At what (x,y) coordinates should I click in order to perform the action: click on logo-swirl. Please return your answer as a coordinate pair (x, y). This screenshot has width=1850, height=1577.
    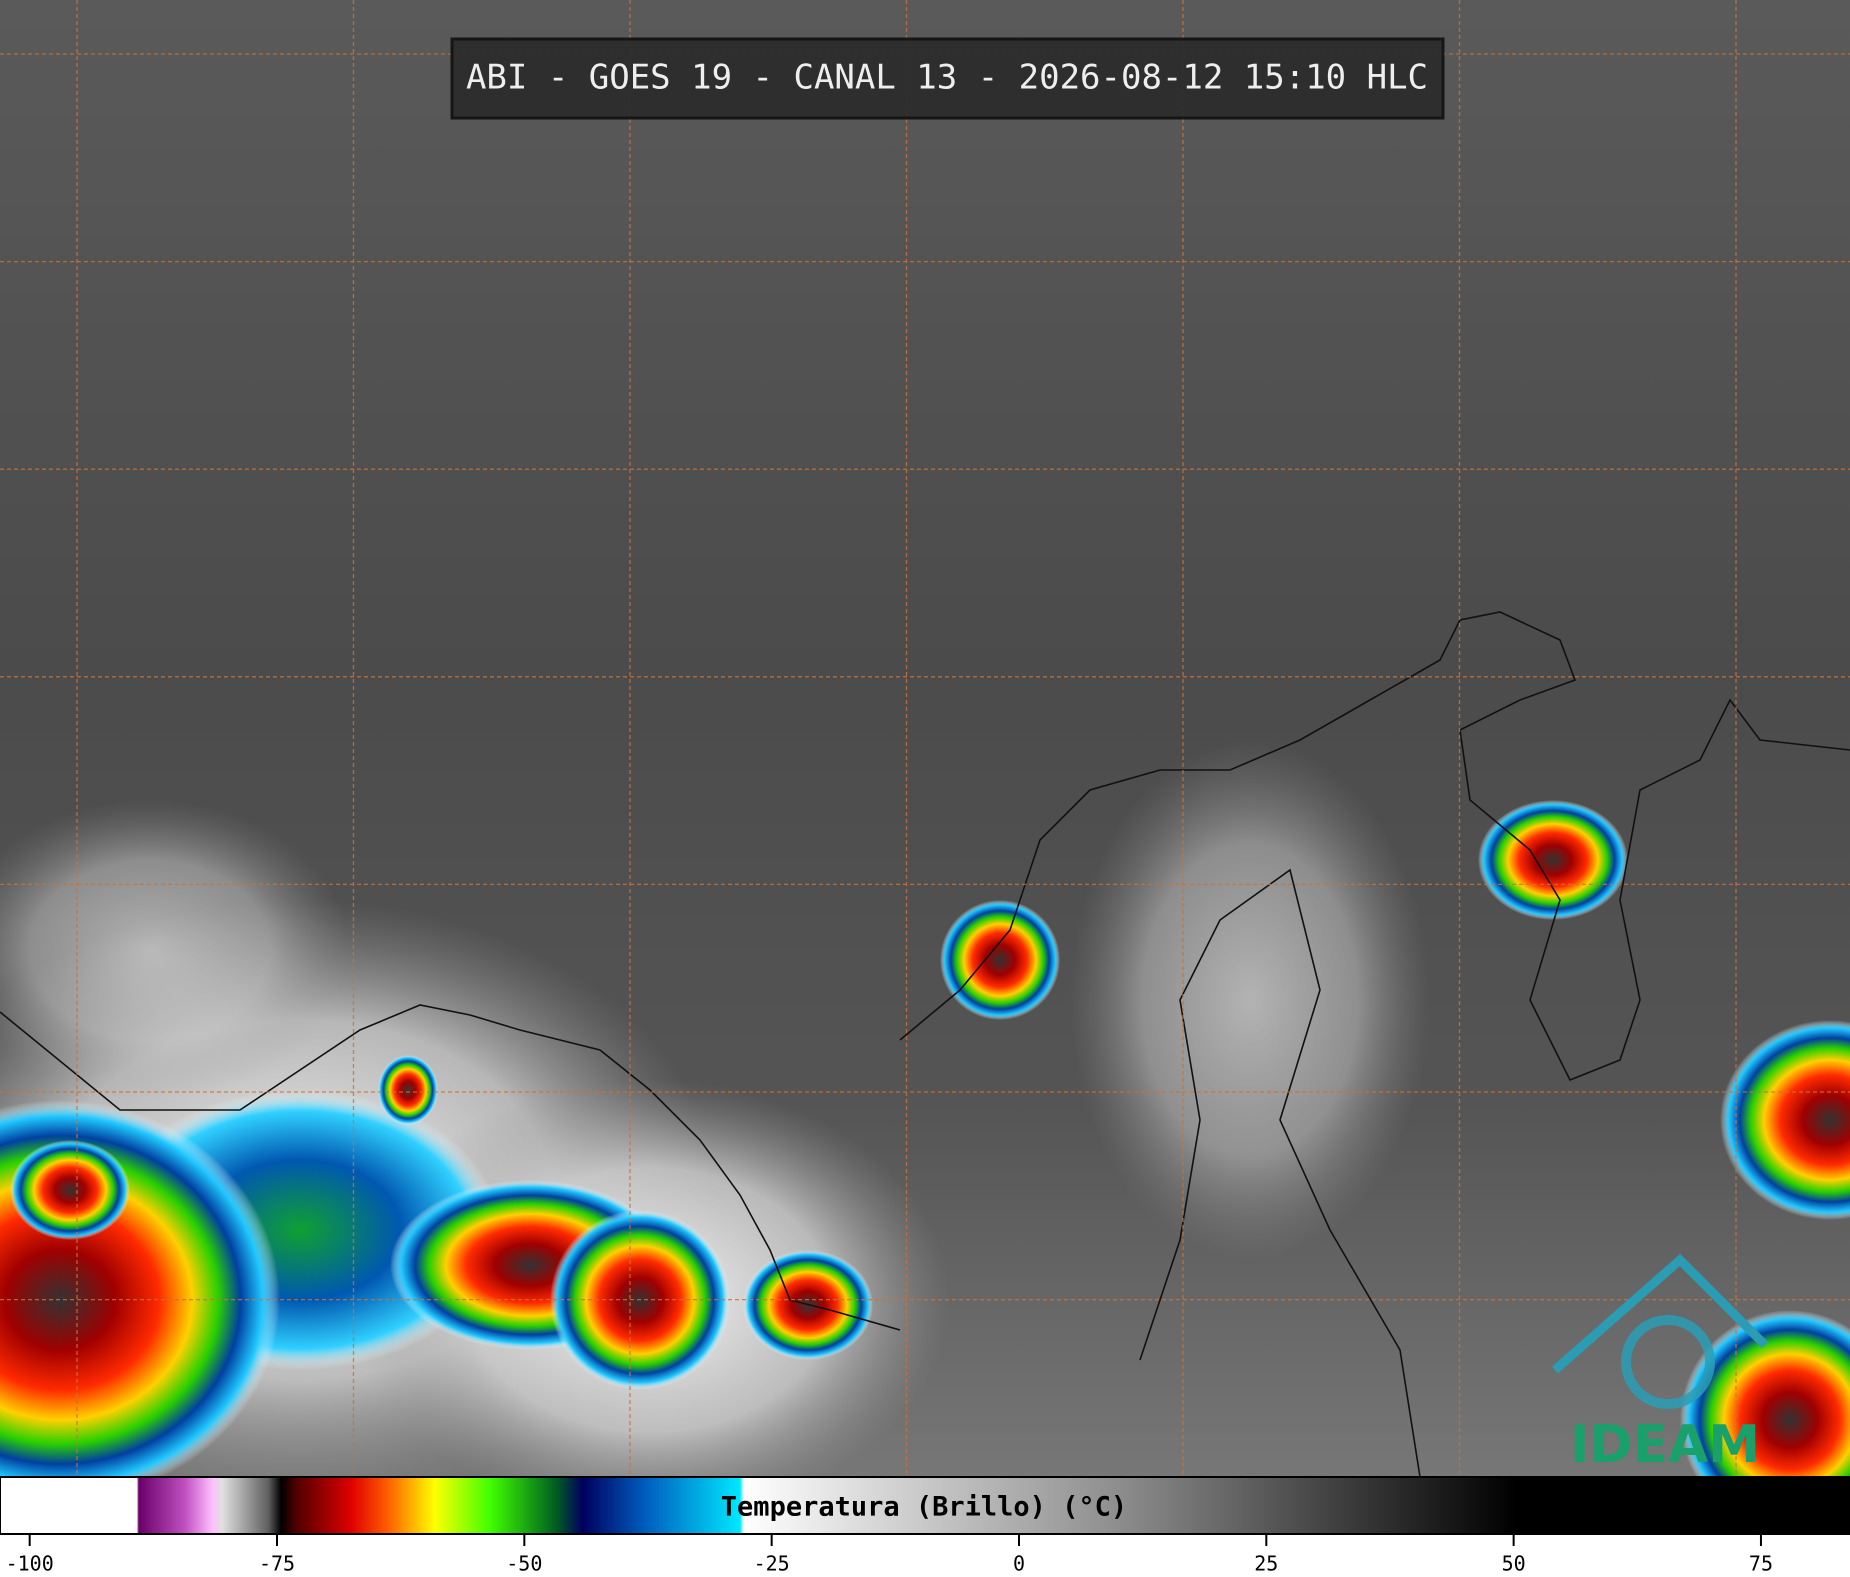
    Looking at the image, I should click on (1668, 1362).